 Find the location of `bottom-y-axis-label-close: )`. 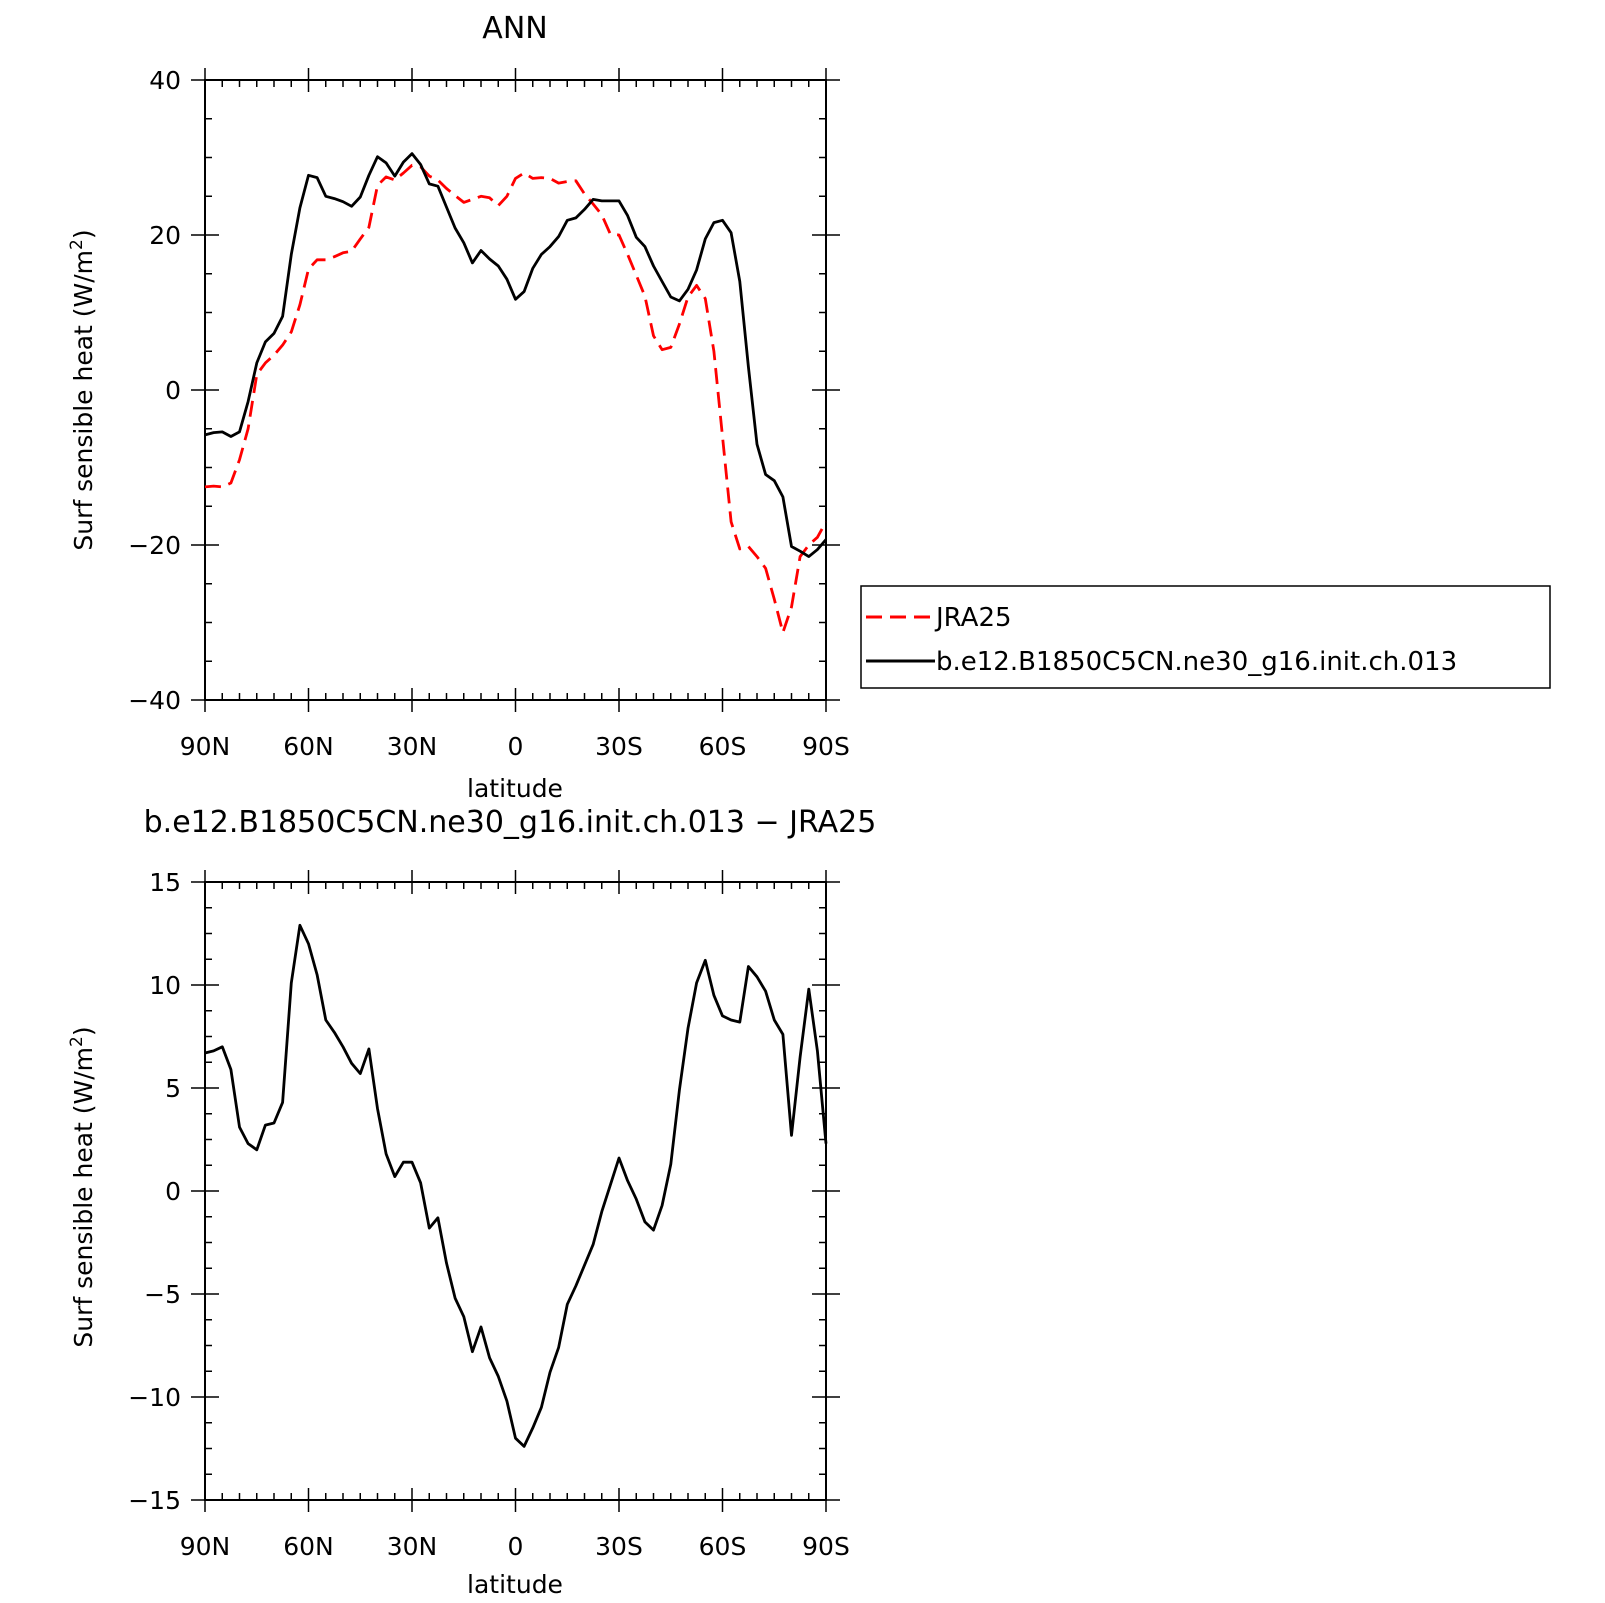

bottom-y-axis-label-close: ) is located at coordinates (83, 1031).